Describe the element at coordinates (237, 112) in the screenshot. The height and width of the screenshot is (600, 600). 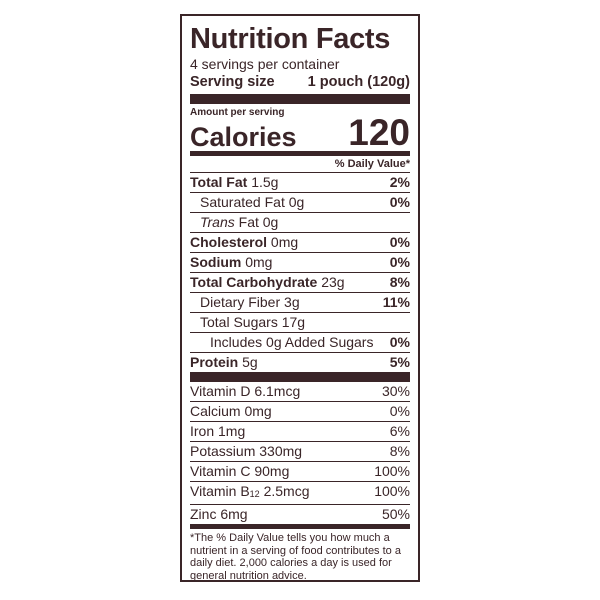
I see `amount-per-serving: Amount per serving` at that location.